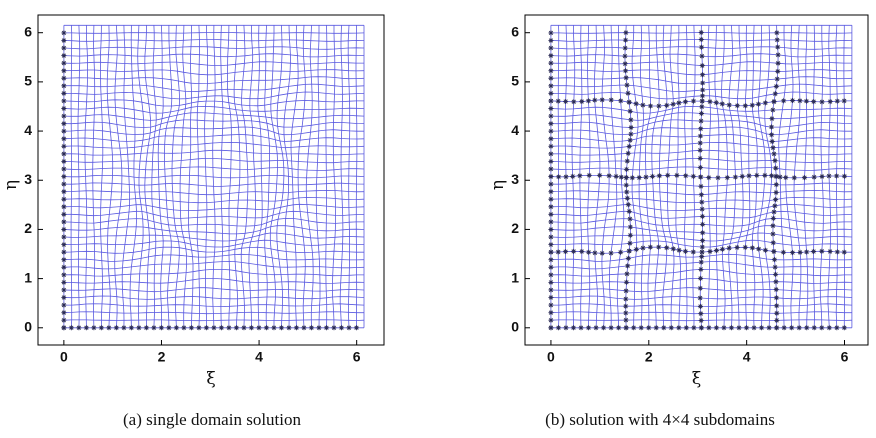  What do you see at coordinates (64, 357) in the screenshot?
I see `x-tick-label: 0` at bounding box center [64, 357].